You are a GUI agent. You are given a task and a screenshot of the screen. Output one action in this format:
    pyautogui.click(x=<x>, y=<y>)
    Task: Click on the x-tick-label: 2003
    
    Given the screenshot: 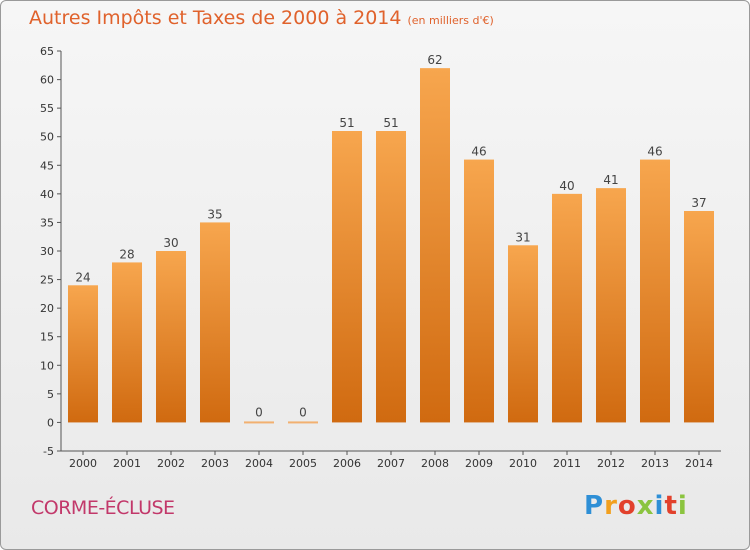 What is the action you would take?
    pyautogui.click(x=215, y=463)
    